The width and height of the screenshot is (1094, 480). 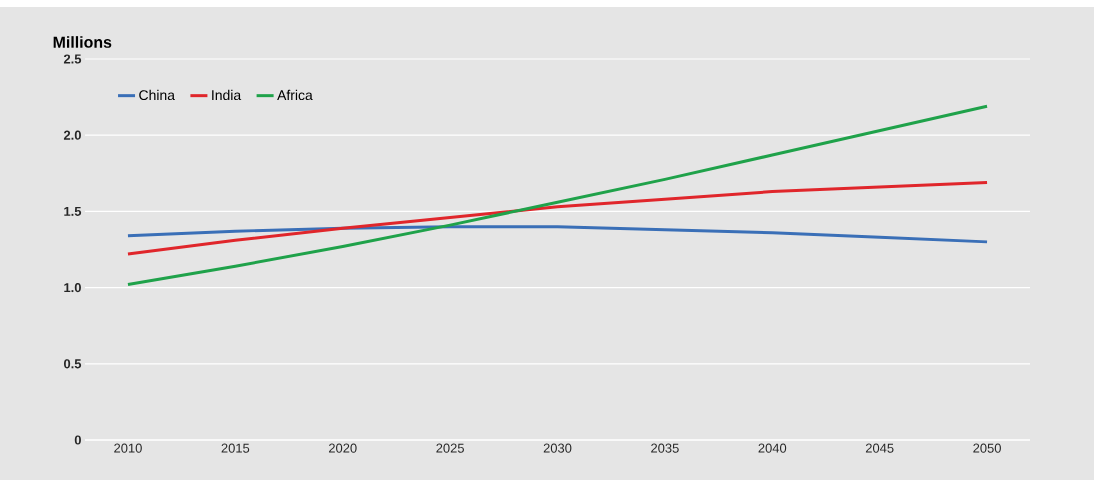 I want to click on y-tick-label: 2.5, so click(x=72, y=59).